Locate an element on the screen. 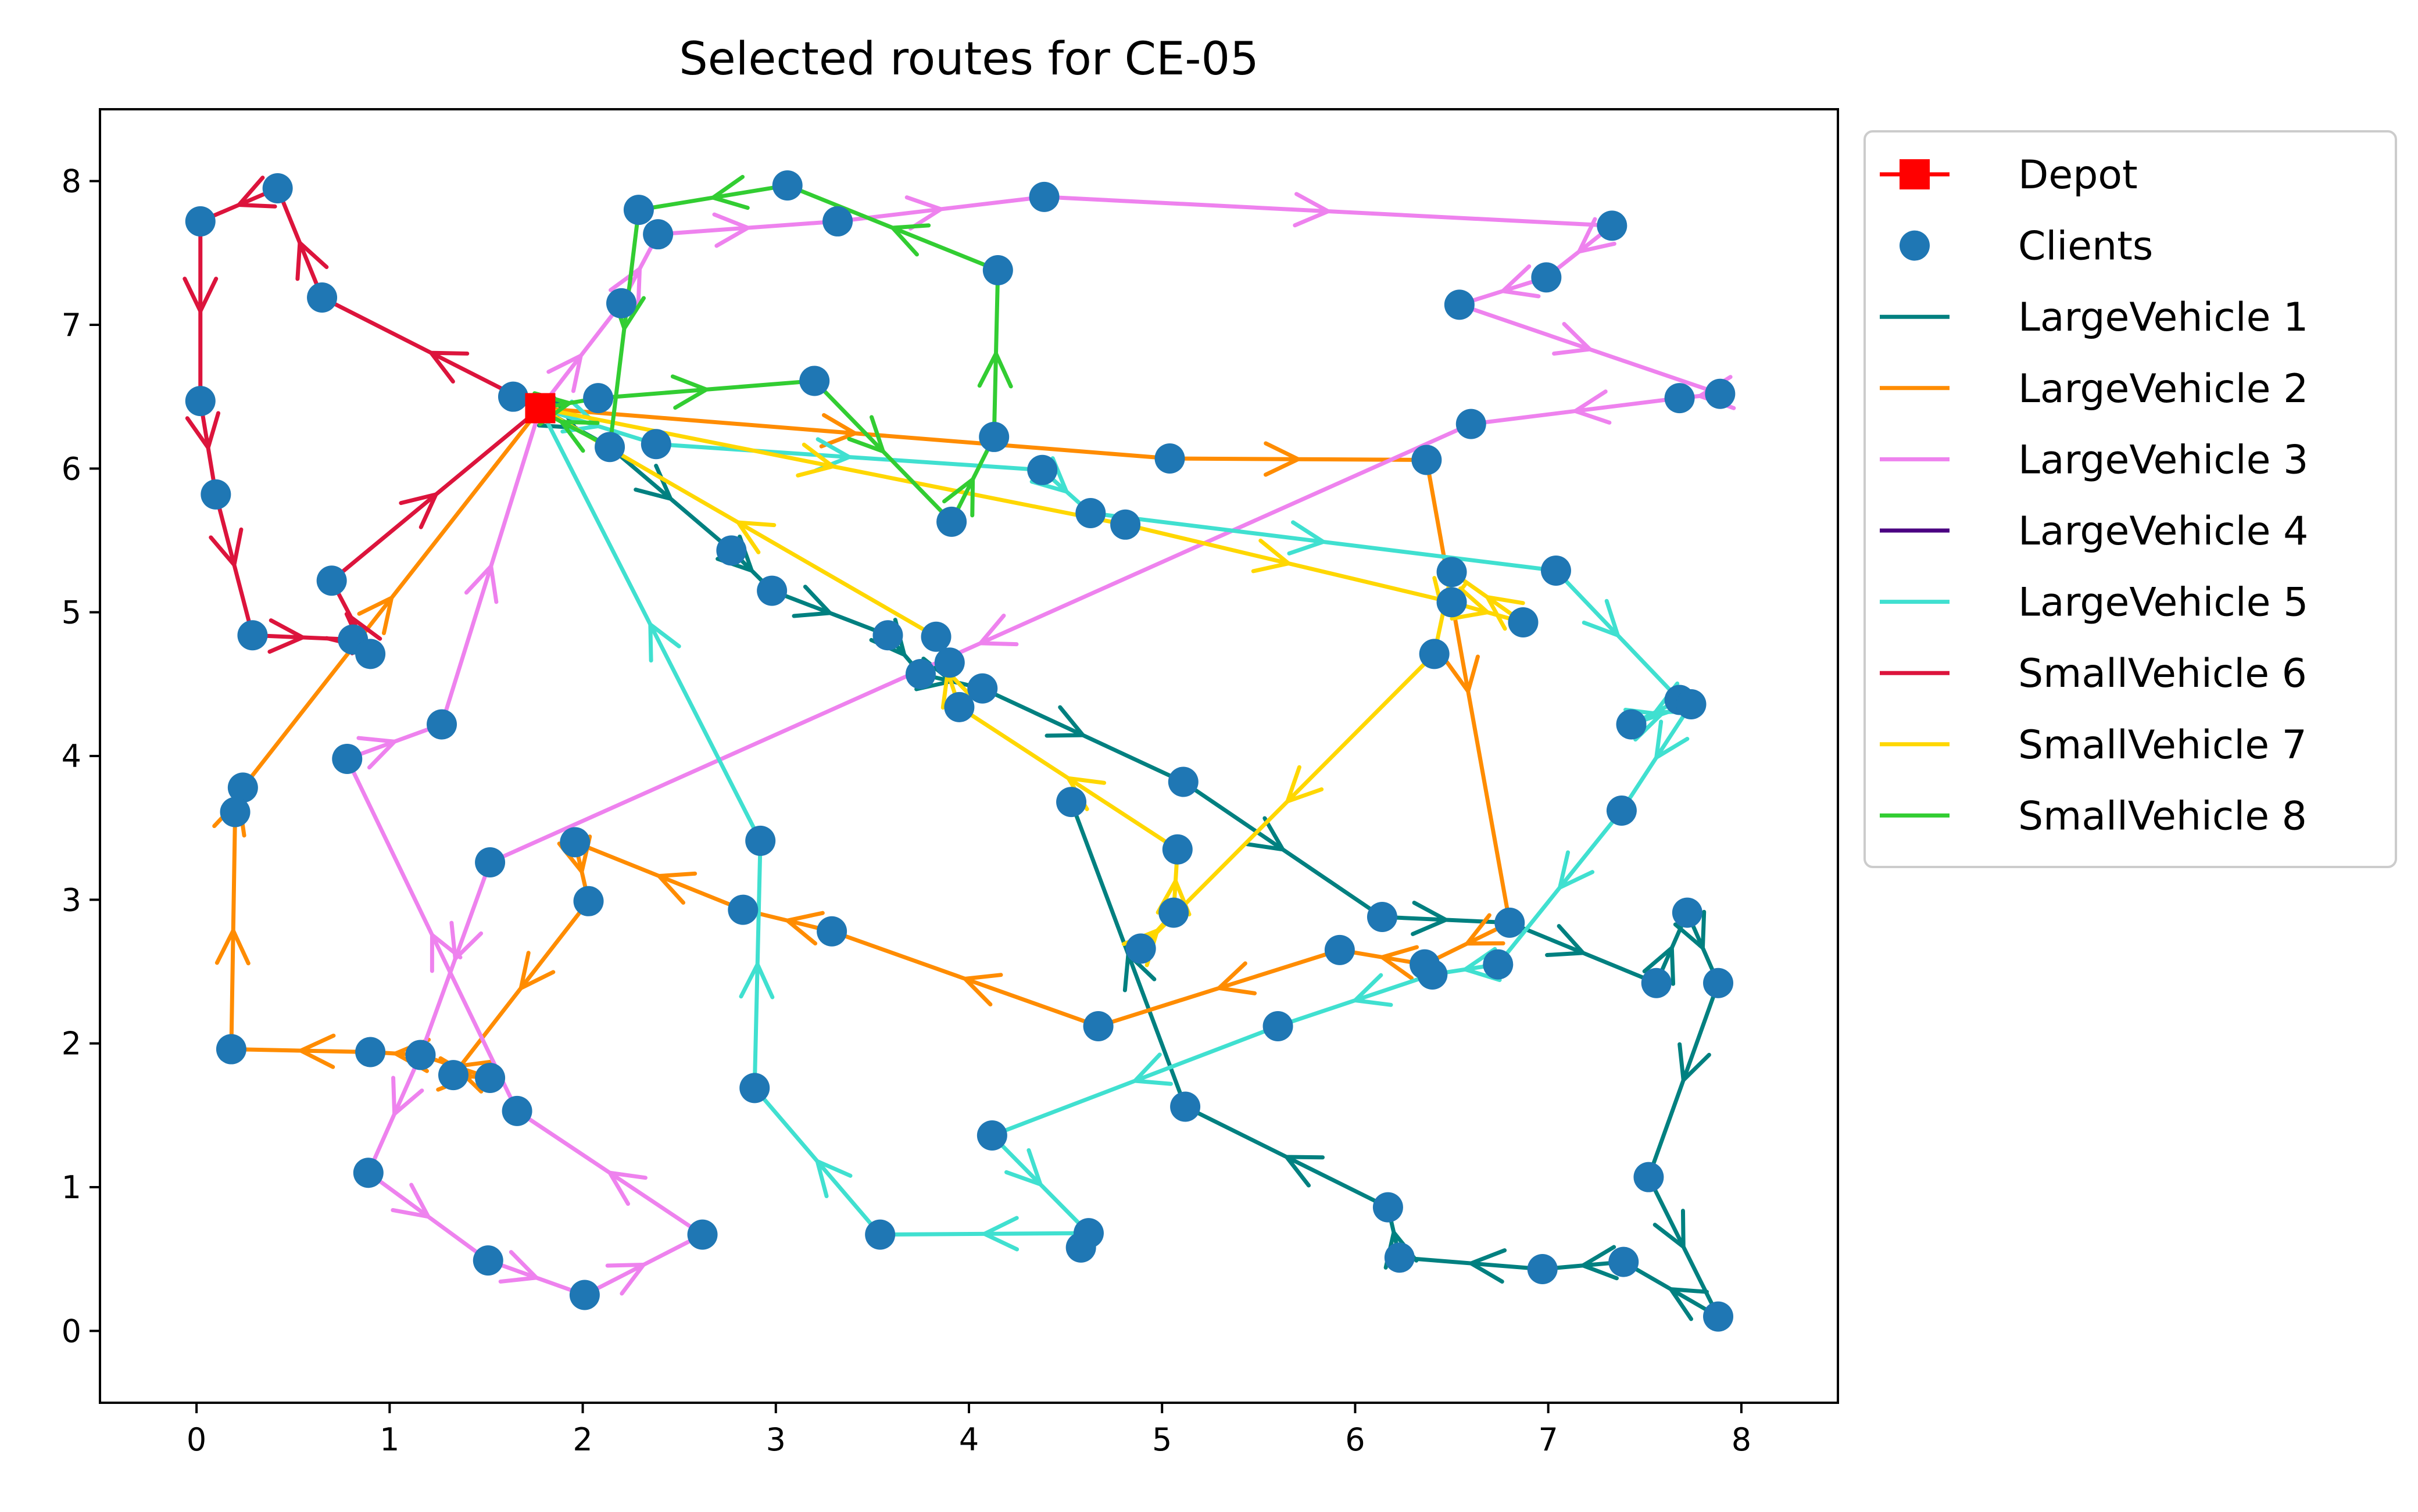 This screenshot has width=2418, height=1512. x-tick-label: 3 is located at coordinates (776, 1439).